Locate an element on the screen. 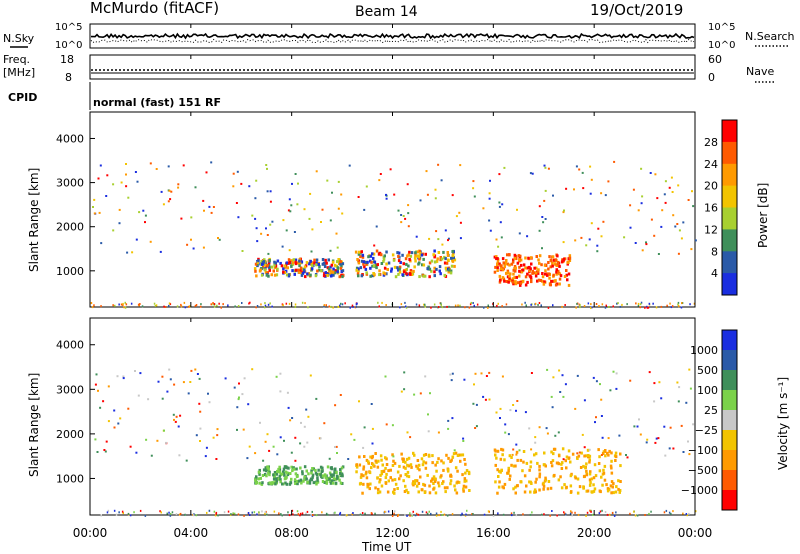 Image resolution: width=800 pixels, height=554 pixels. nsearch-trace is located at coordinates (392, 41).